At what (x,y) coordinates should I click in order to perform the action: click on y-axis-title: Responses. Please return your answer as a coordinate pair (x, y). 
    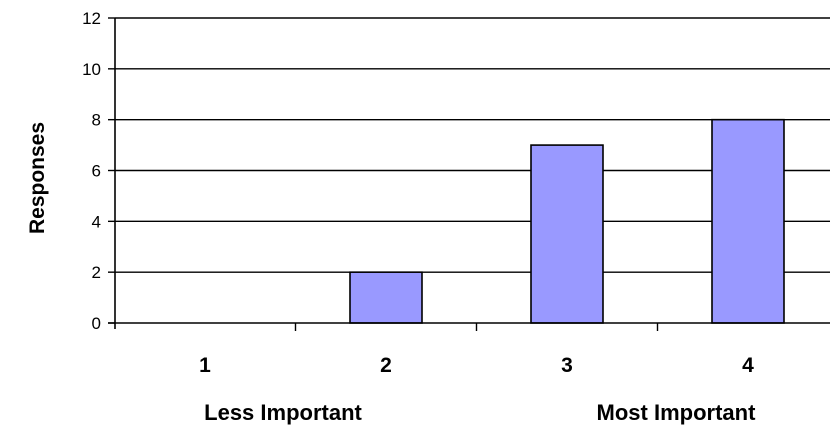
    Looking at the image, I should click on (37, 178).